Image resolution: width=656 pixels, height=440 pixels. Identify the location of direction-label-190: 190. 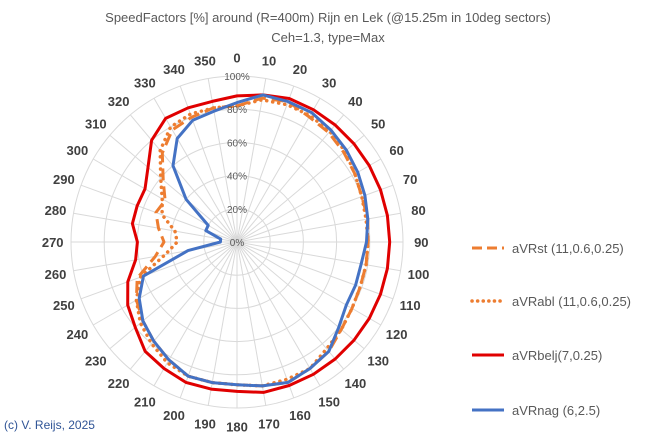
(205, 424).